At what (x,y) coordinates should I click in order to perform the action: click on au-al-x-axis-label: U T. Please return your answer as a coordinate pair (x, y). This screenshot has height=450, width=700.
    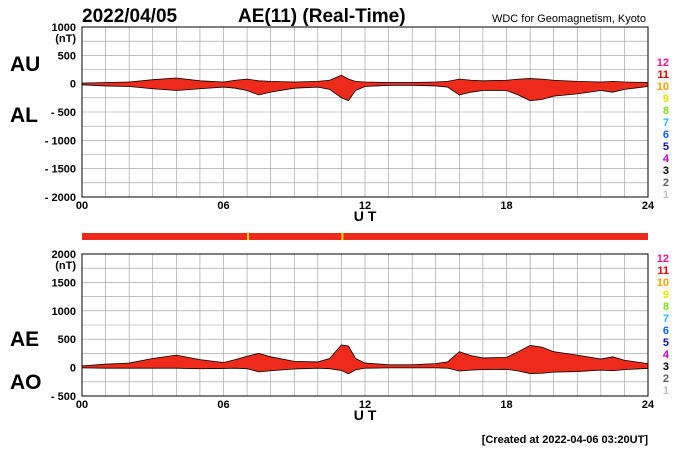
    Looking at the image, I should click on (365, 216).